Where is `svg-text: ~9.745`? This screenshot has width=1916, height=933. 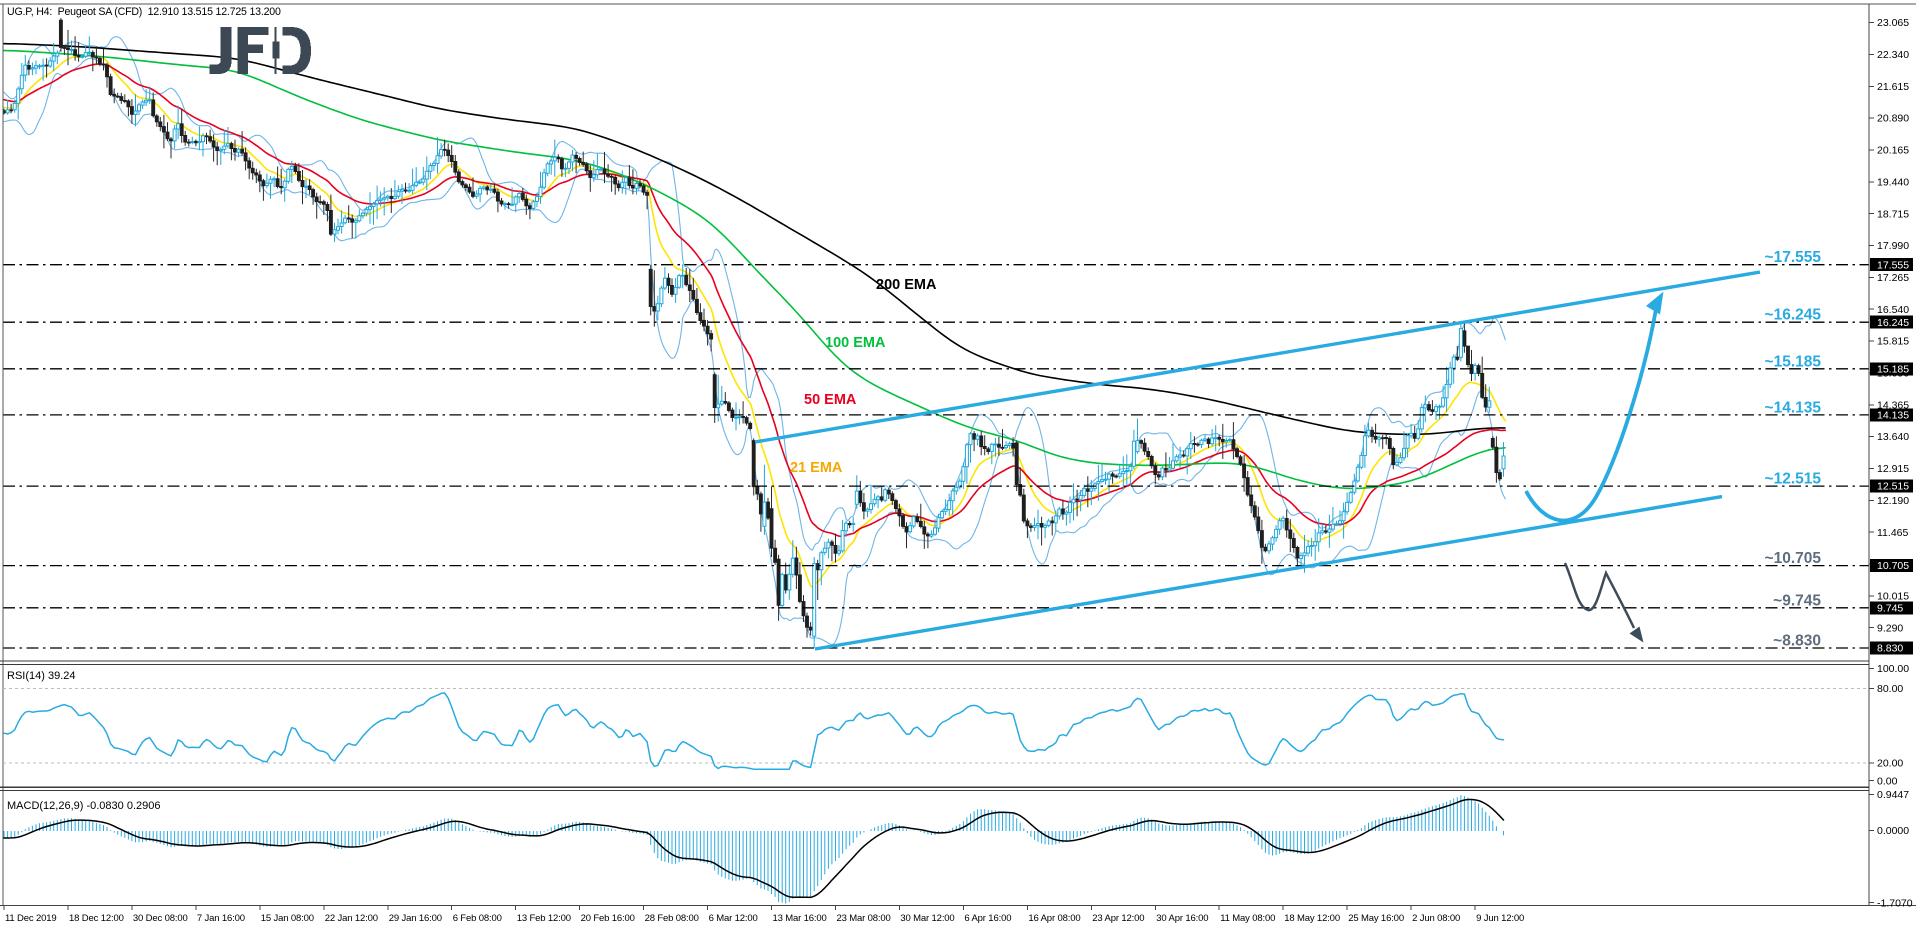
svg-text: ~9.745 is located at coordinates (1797, 600).